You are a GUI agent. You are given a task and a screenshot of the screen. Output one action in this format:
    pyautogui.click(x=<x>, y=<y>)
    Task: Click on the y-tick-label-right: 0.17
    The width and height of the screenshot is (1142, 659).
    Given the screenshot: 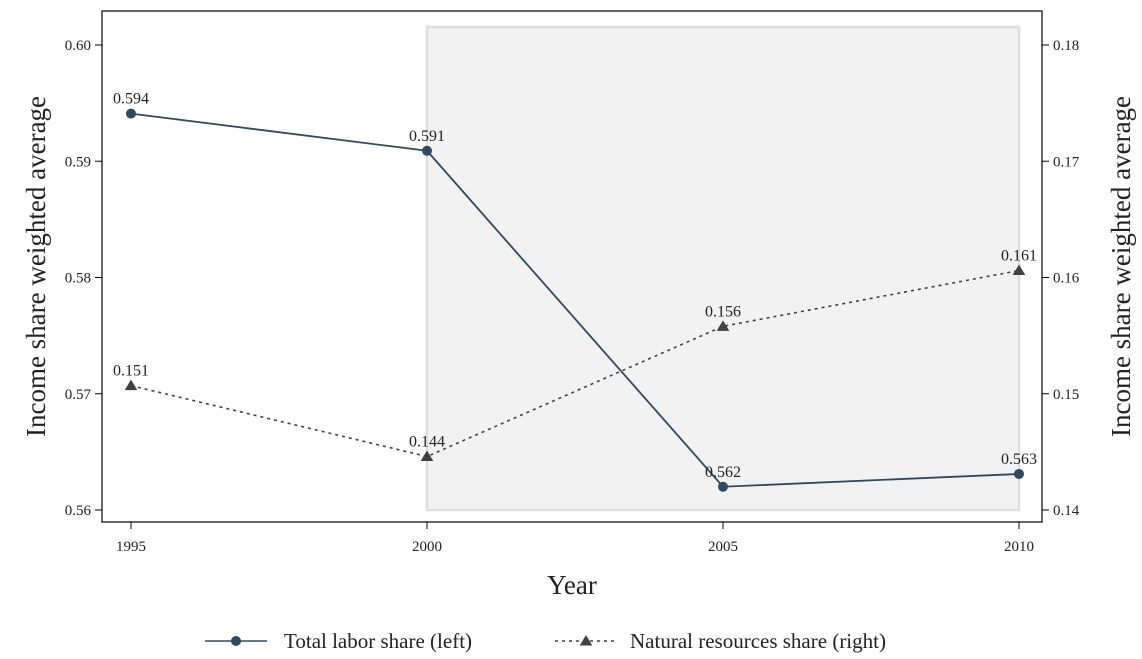 What is the action you would take?
    pyautogui.click(x=1066, y=162)
    